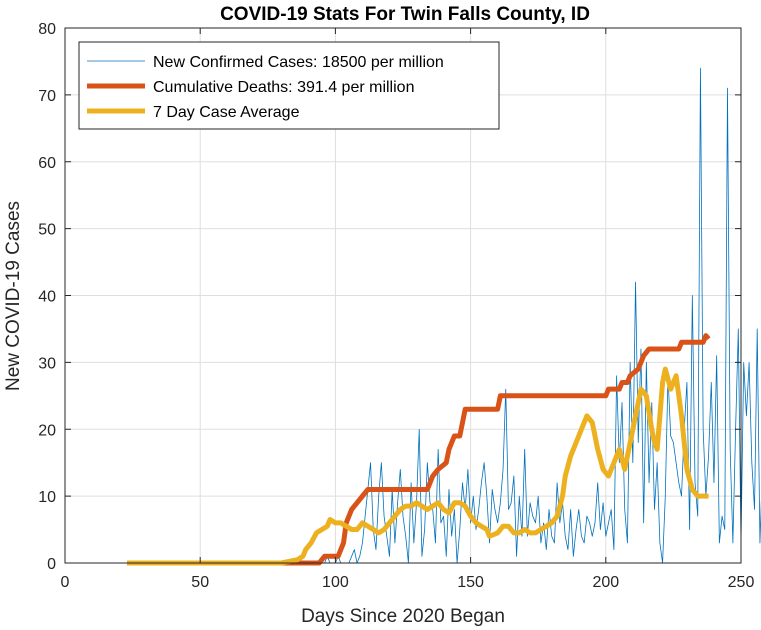 Image resolution: width=761 pixels, height=630 pixels. What do you see at coordinates (47, 363) in the screenshot?
I see `y-tick-label: 30` at bounding box center [47, 363].